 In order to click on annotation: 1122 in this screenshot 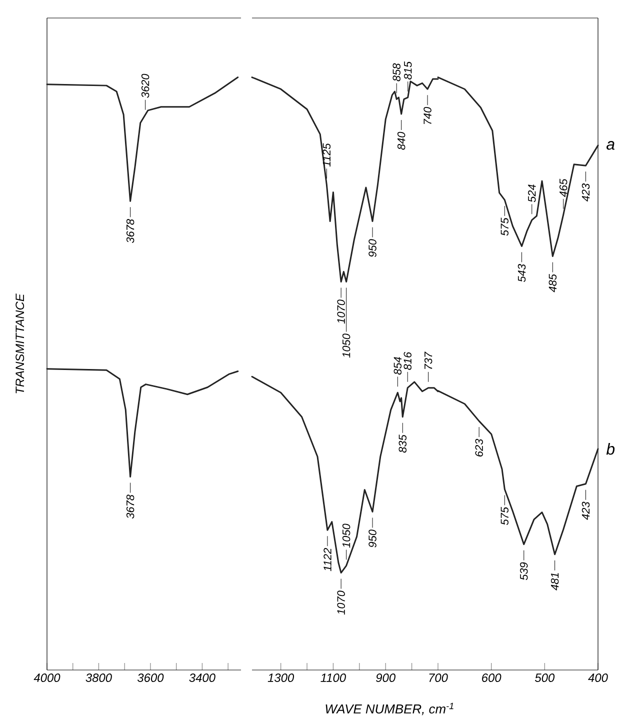, I will do `click(328, 560)`.